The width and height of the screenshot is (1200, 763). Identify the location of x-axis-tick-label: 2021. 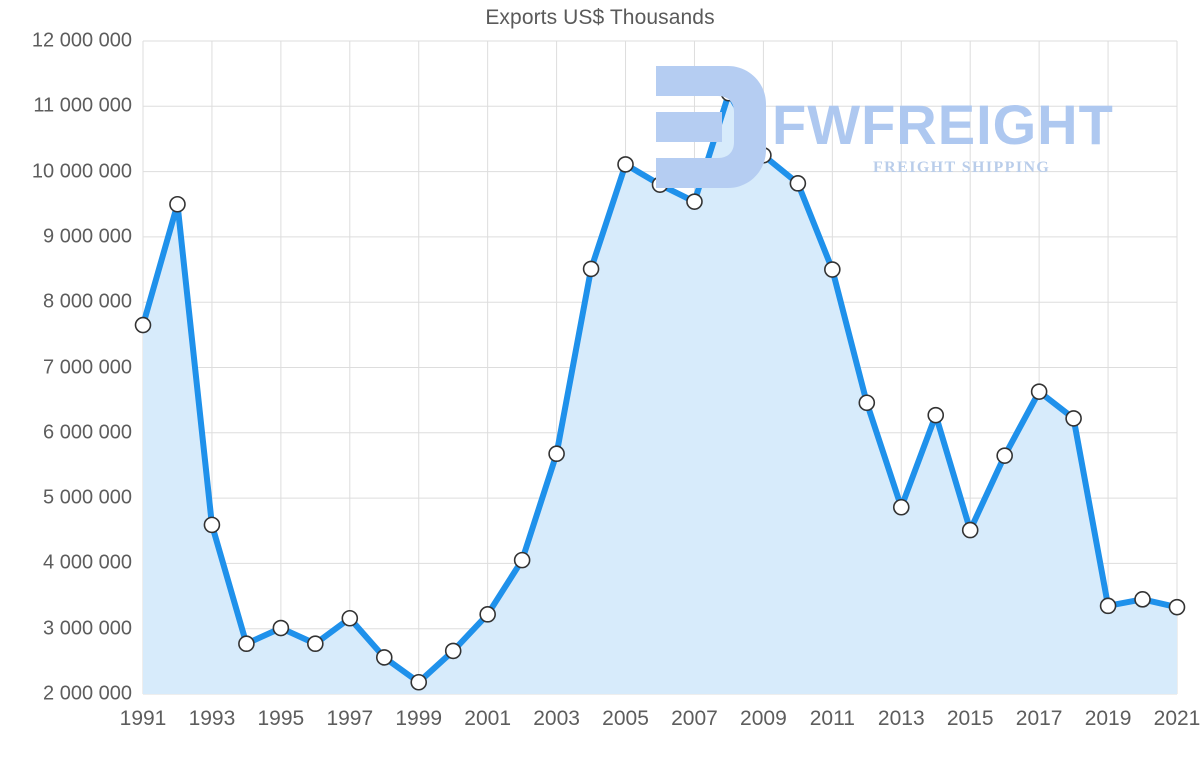
(1176, 718).